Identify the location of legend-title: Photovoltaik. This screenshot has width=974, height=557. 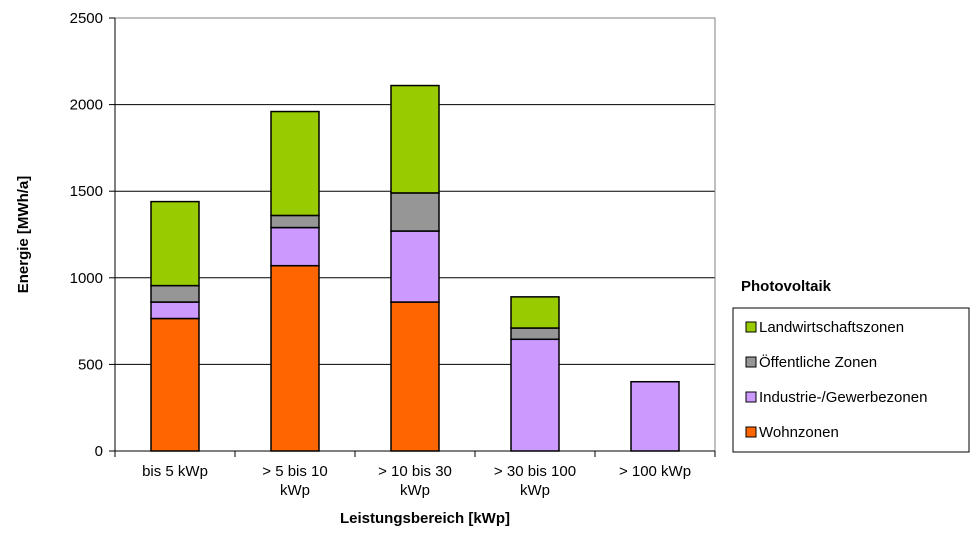
(786, 286).